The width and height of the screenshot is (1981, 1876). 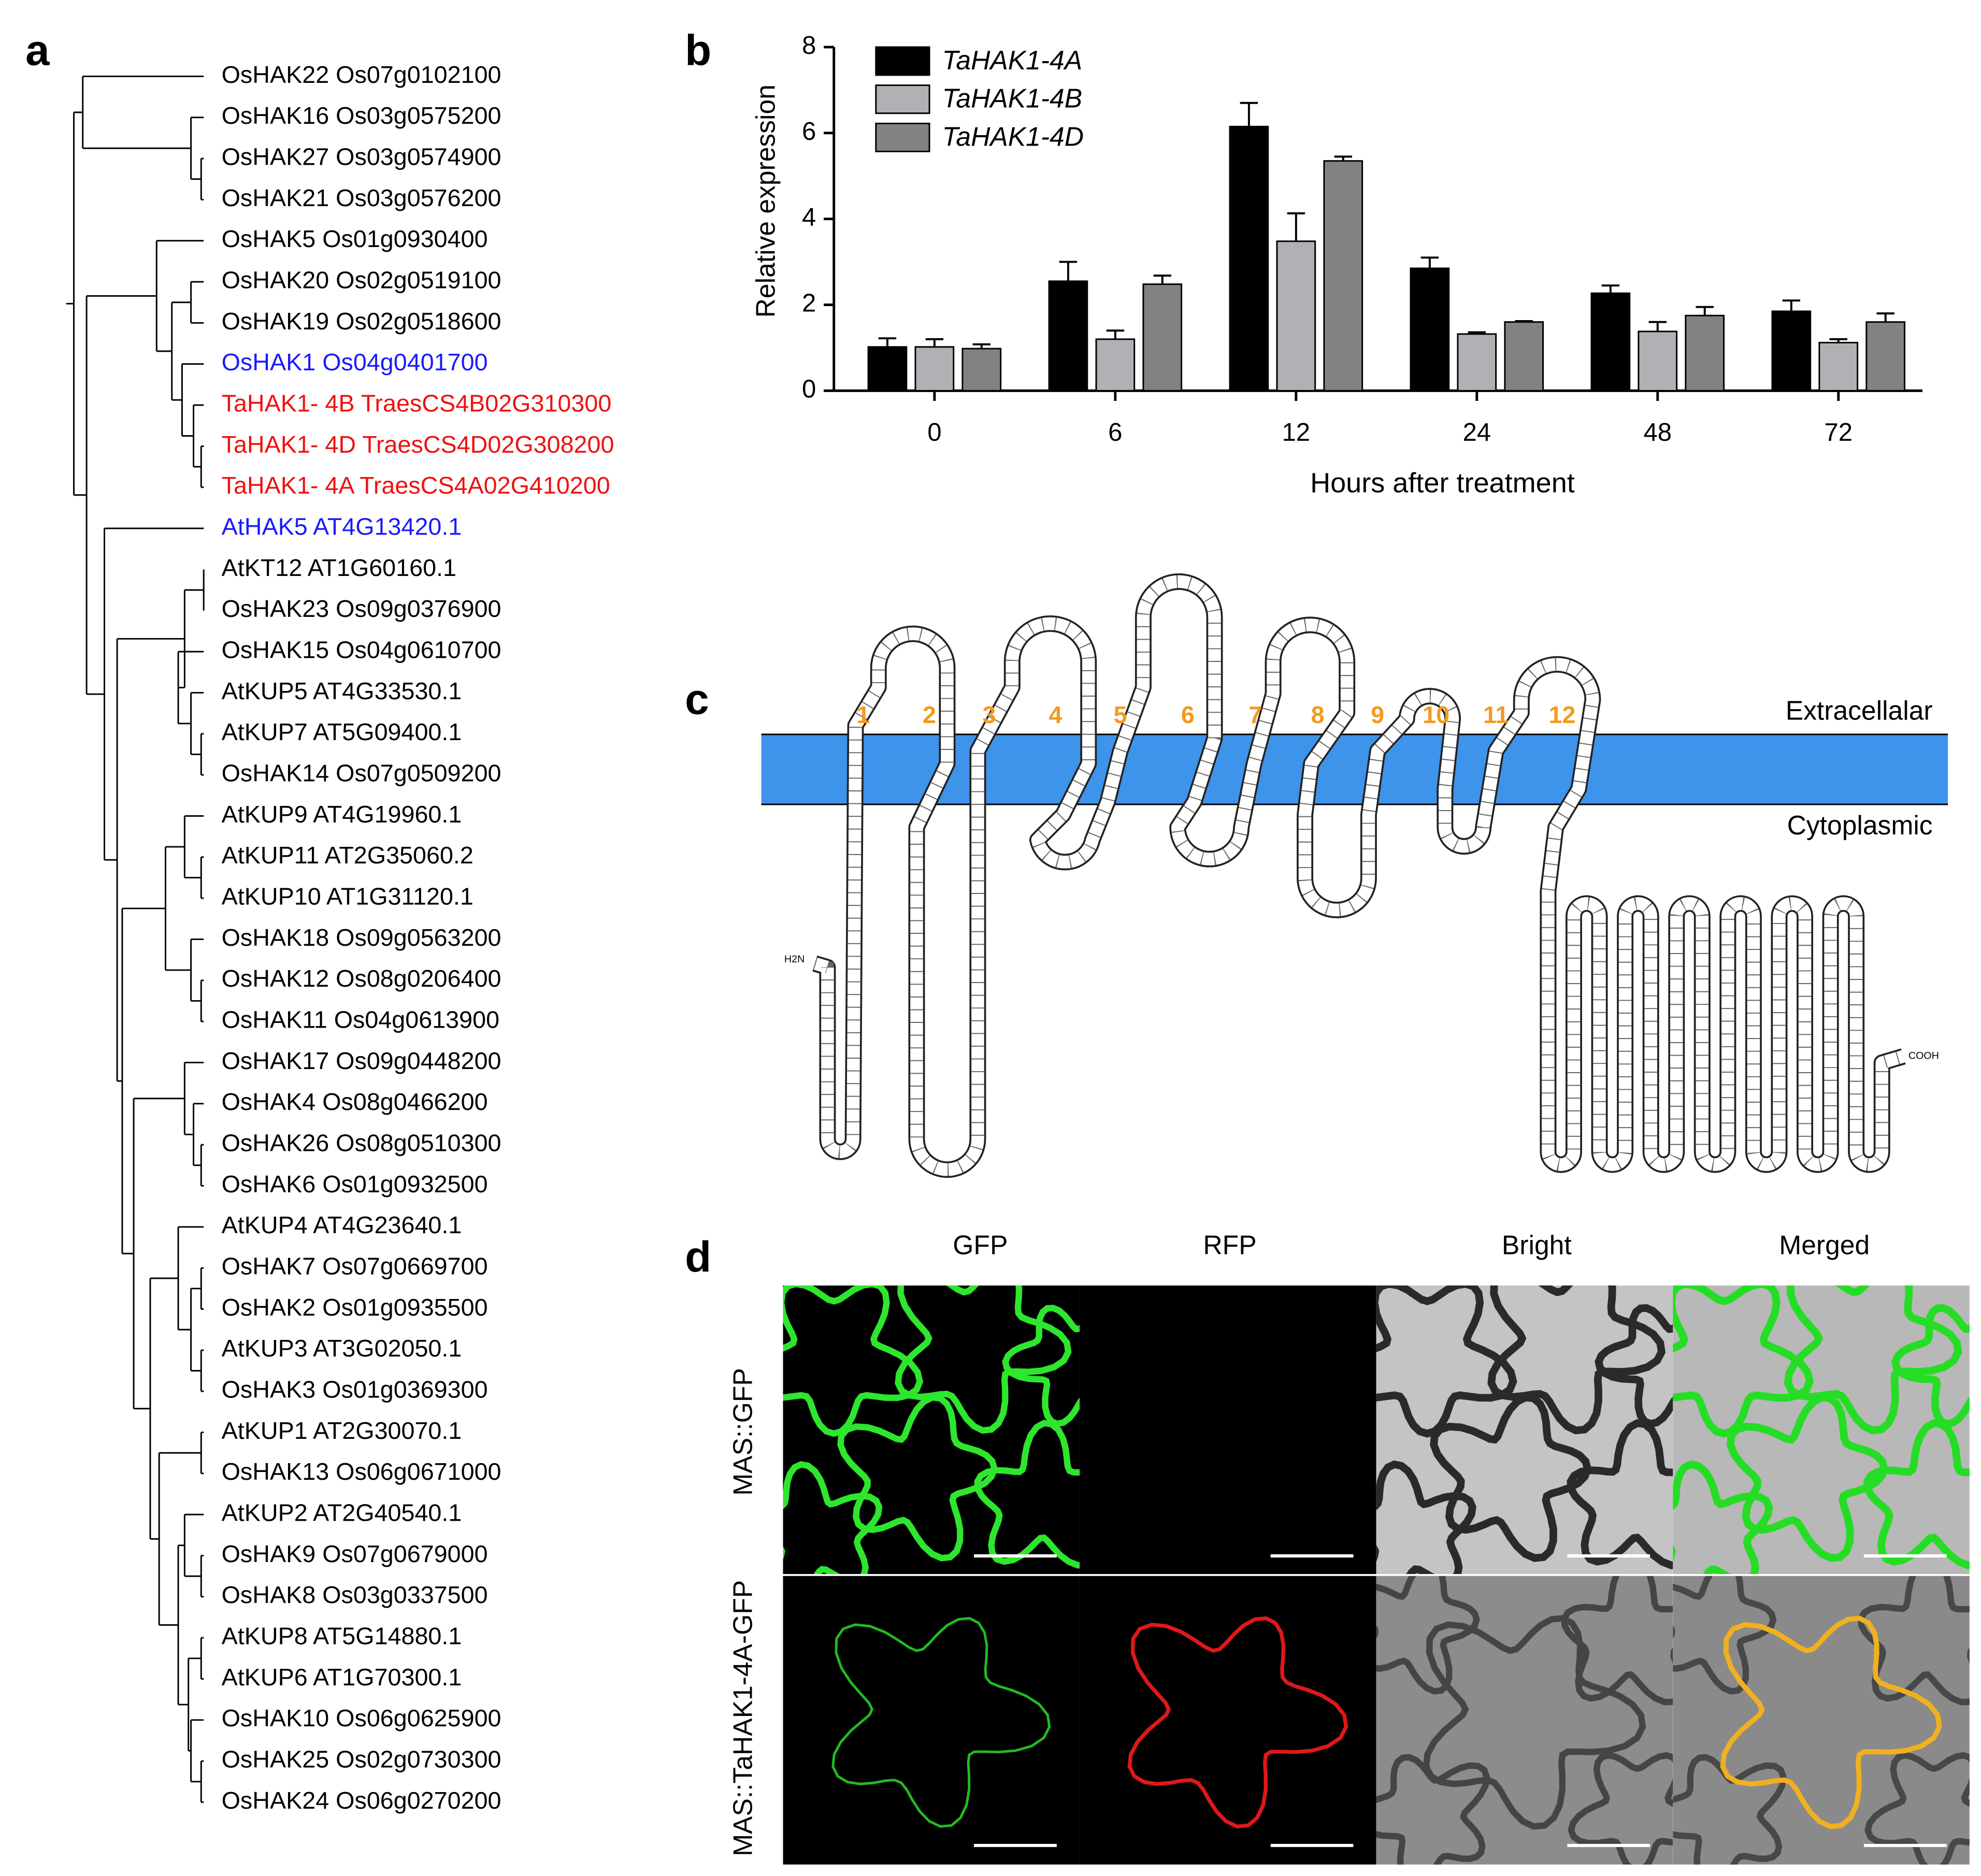 I want to click on leaf-label: TaHAK1- 4B TraesCS4B02G310300, so click(x=417, y=402).